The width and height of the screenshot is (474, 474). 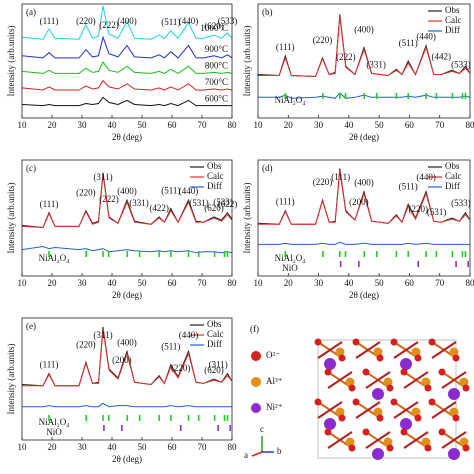 I want to click on plot-area, so click(x=127, y=56).